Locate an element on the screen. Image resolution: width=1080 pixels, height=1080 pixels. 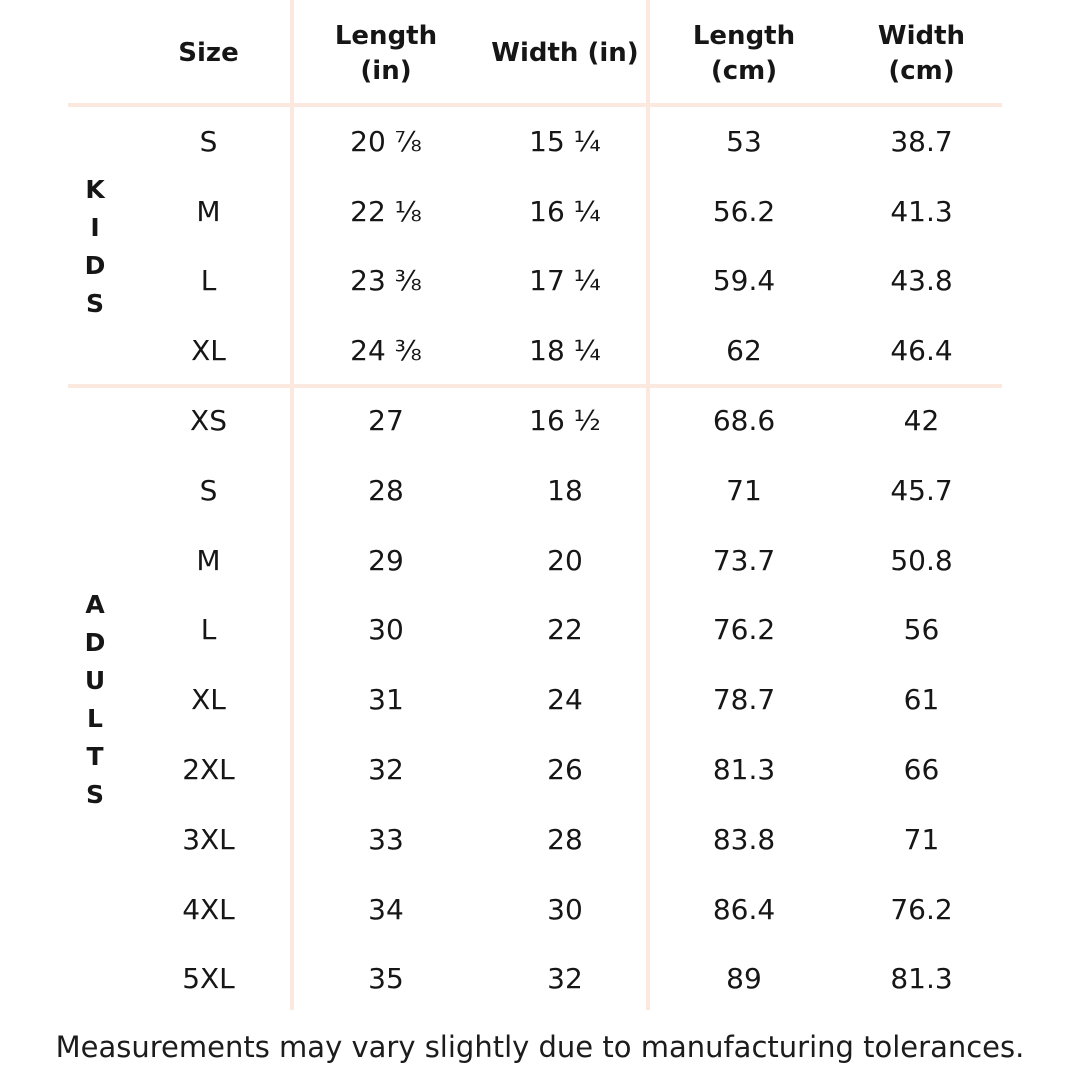
length-cm-cell: 89 is located at coordinates (744, 979).